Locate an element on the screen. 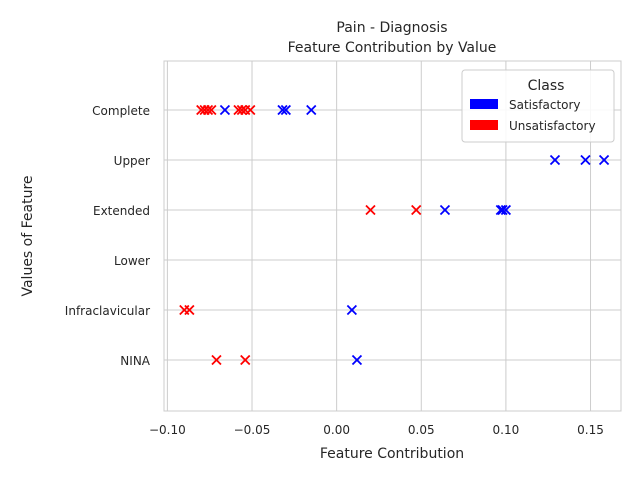 The width and height of the screenshot is (640, 484). x-tick-label: 0.05 is located at coordinates (421, 430).